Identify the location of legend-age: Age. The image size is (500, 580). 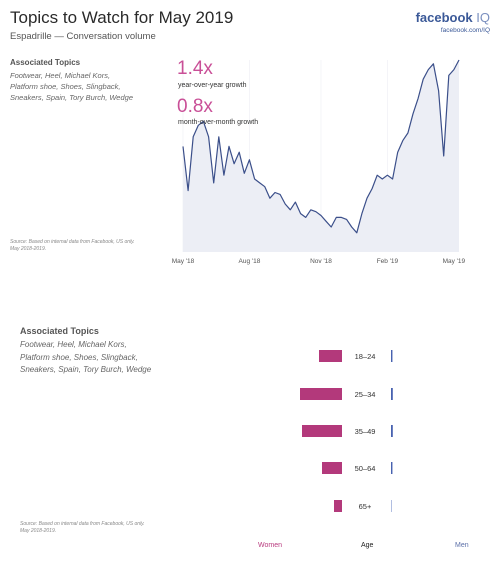
(367, 545).